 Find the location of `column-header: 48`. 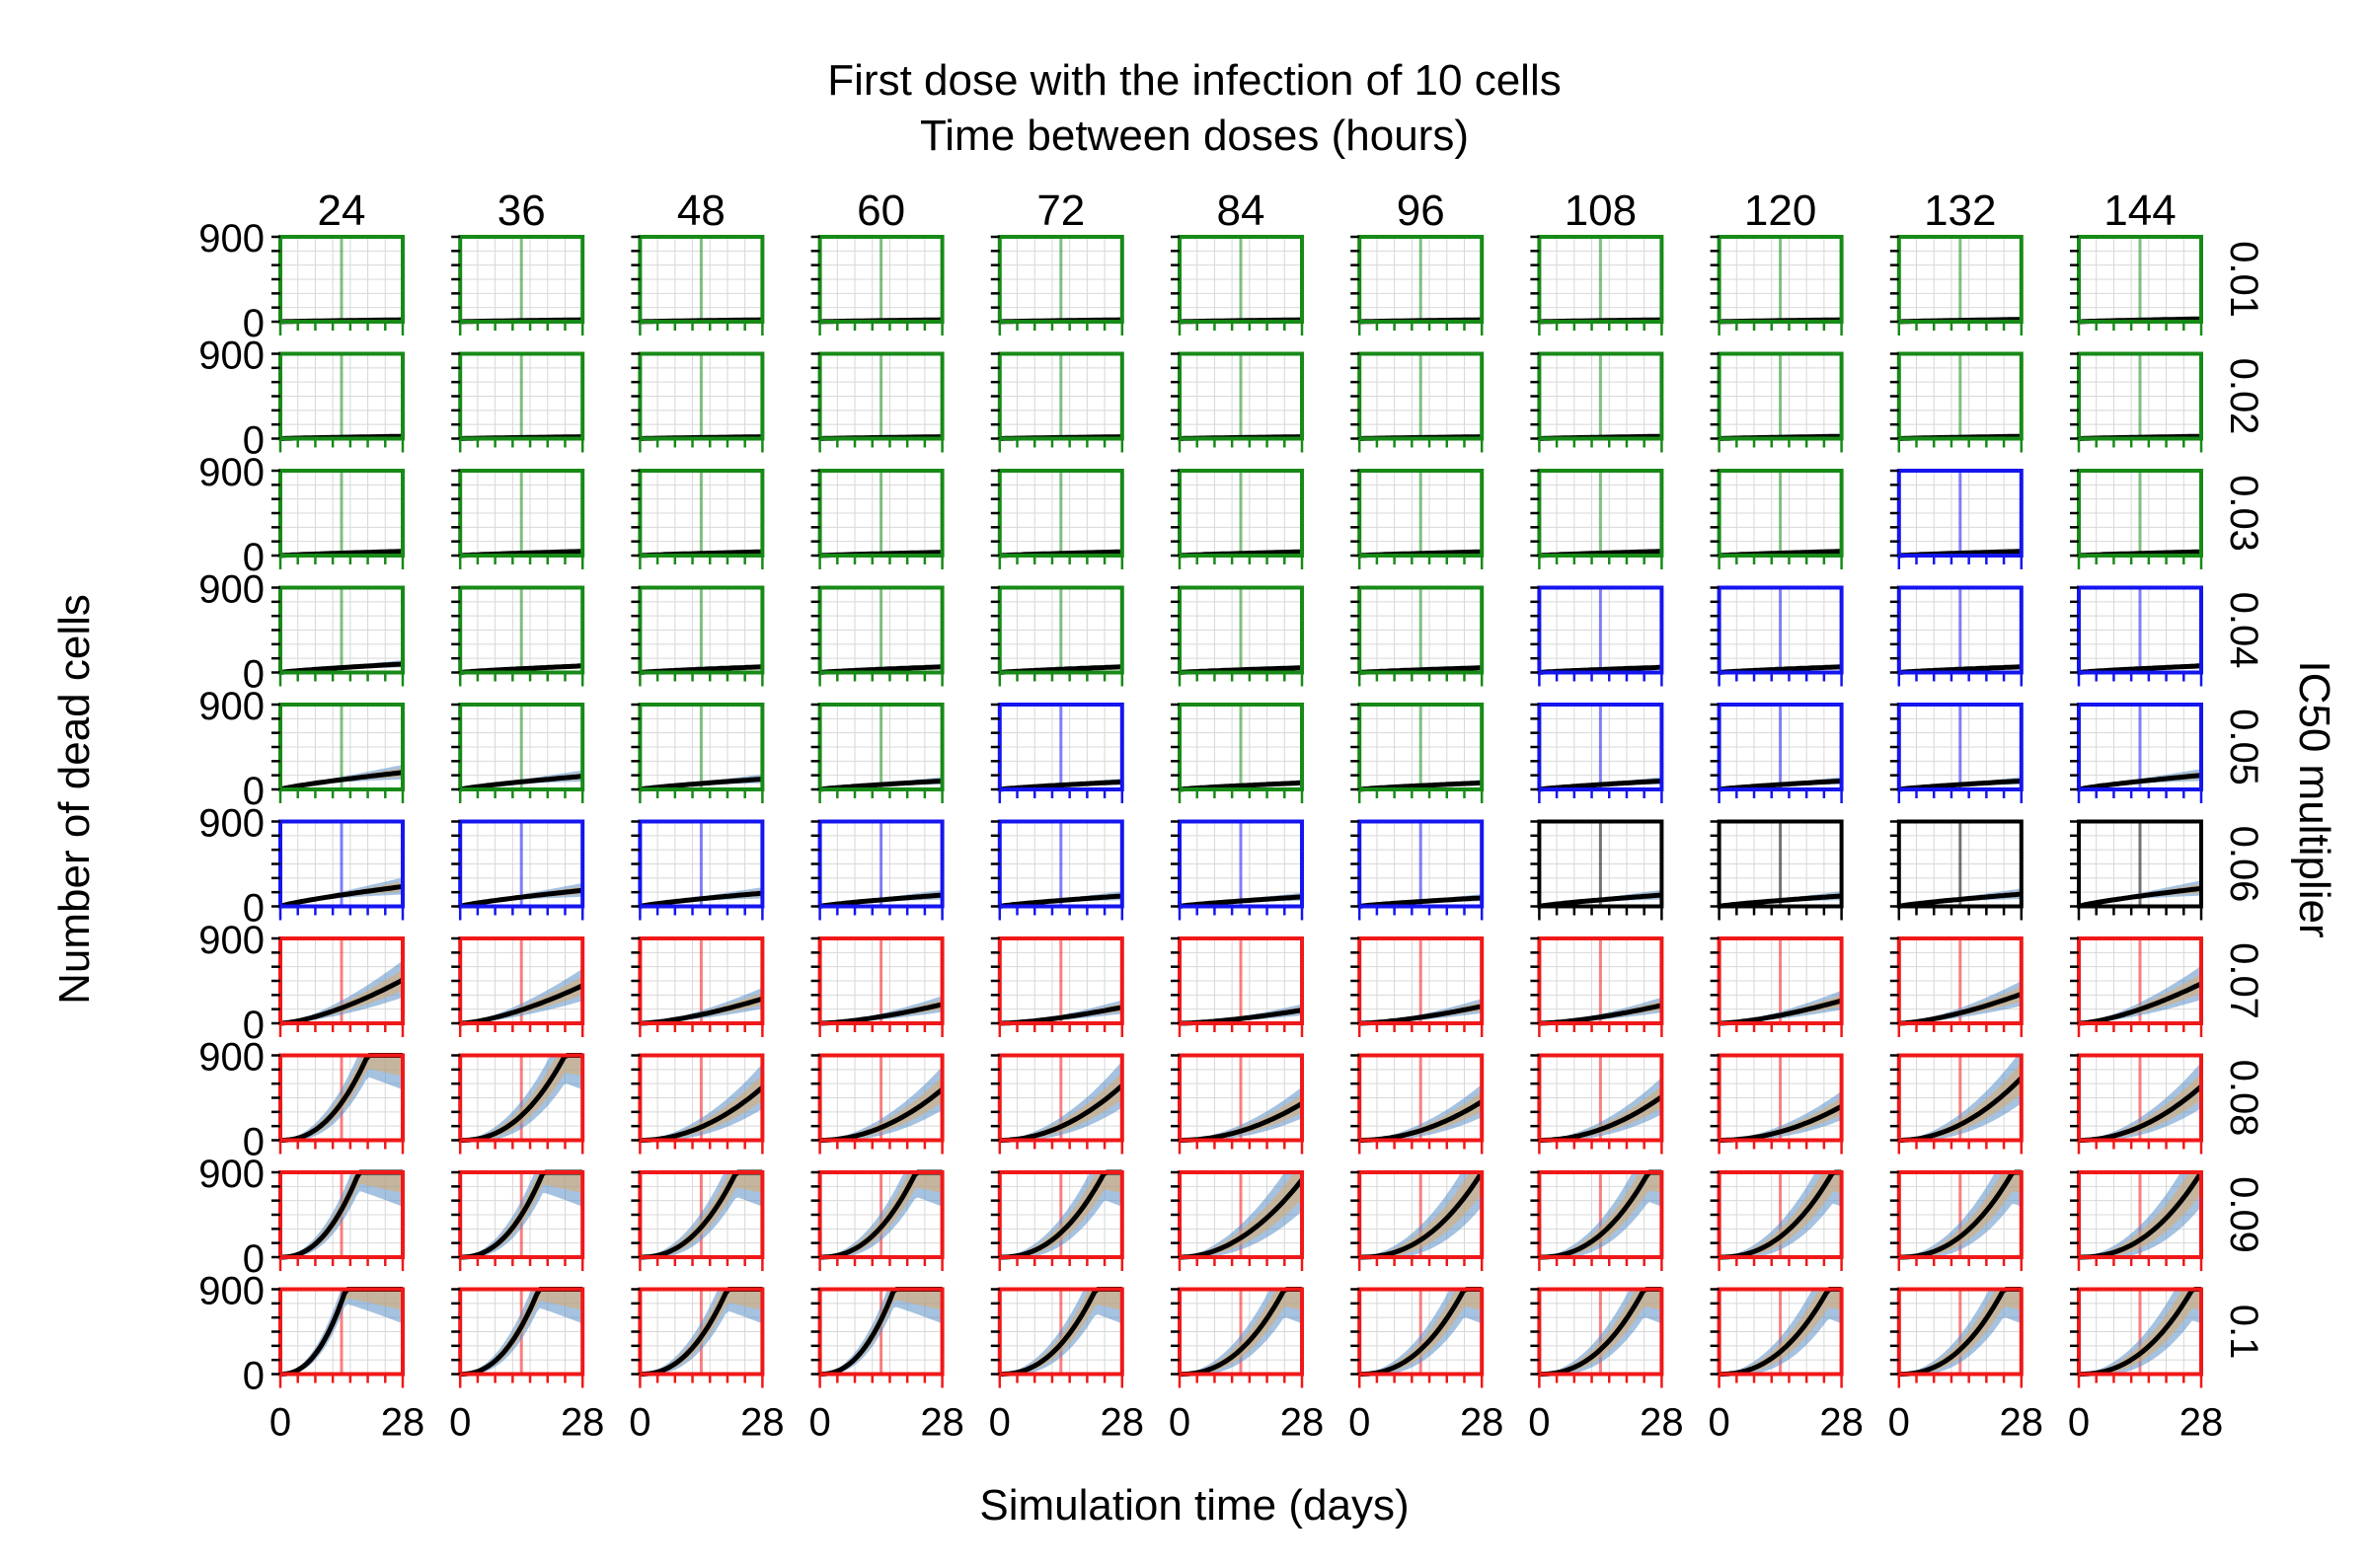

column-header: 48 is located at coordinates (702, 211).